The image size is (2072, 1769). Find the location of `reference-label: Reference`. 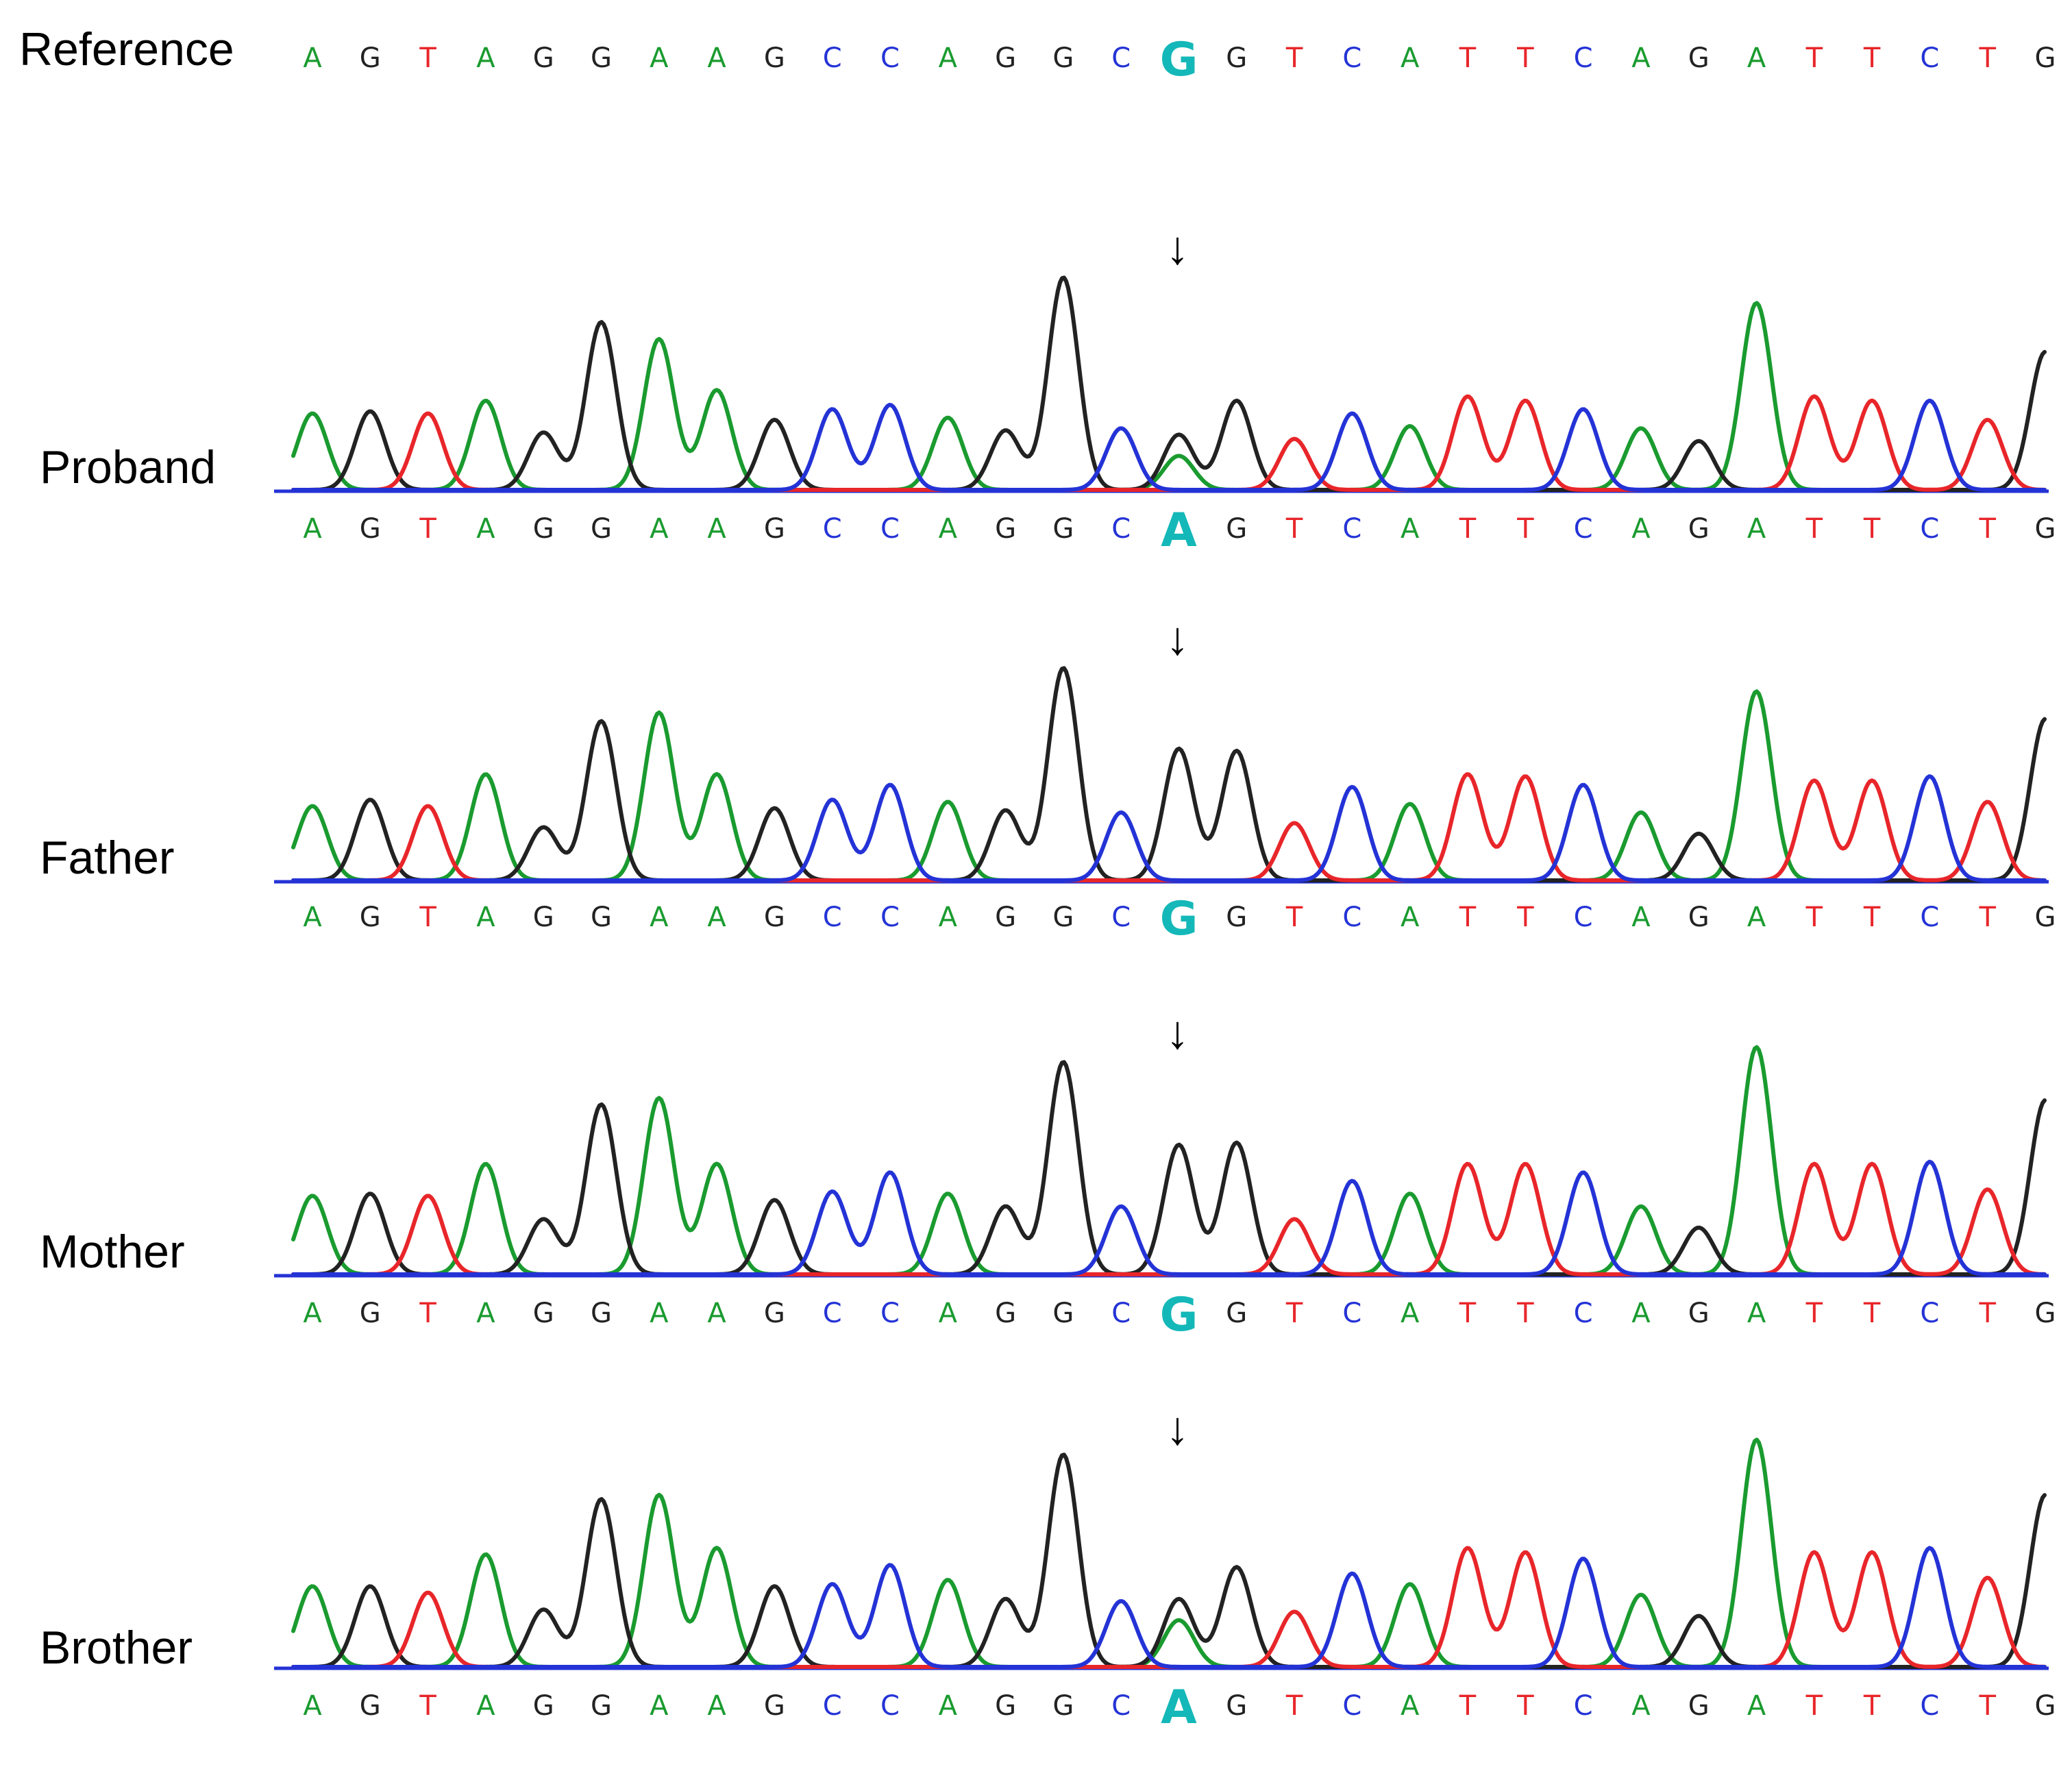

reference-label: Reference is located at coordinates (126, 49).